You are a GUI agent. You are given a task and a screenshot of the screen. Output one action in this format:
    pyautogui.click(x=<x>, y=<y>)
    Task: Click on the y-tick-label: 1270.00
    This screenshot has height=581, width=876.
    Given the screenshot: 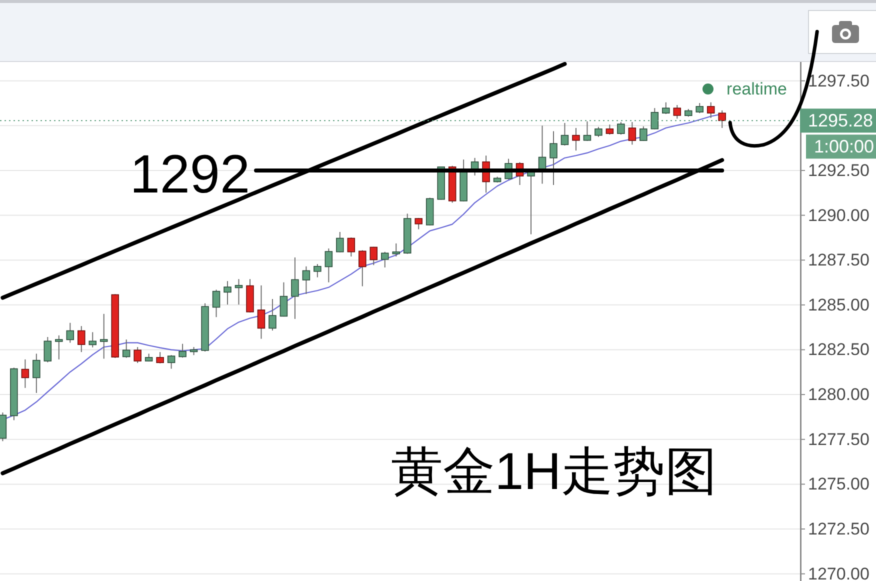 What is the action you would take?
    pyautogui.click(x=839, y=572)
    